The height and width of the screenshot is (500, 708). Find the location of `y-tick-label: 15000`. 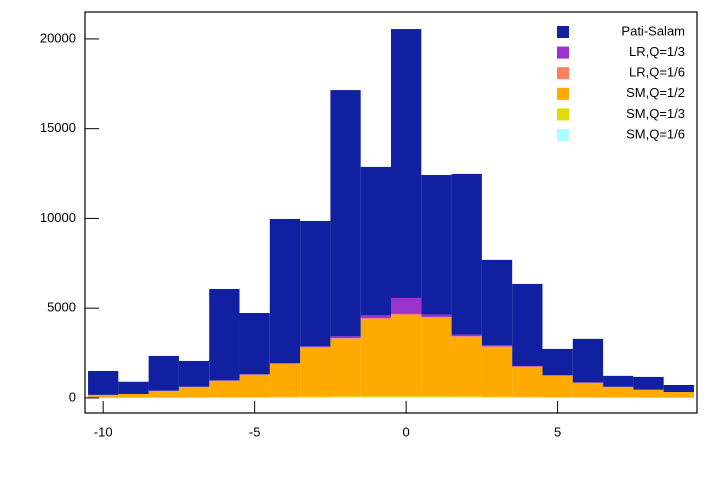

y-tick-label: 15000 is located at coordinates (58, 127).